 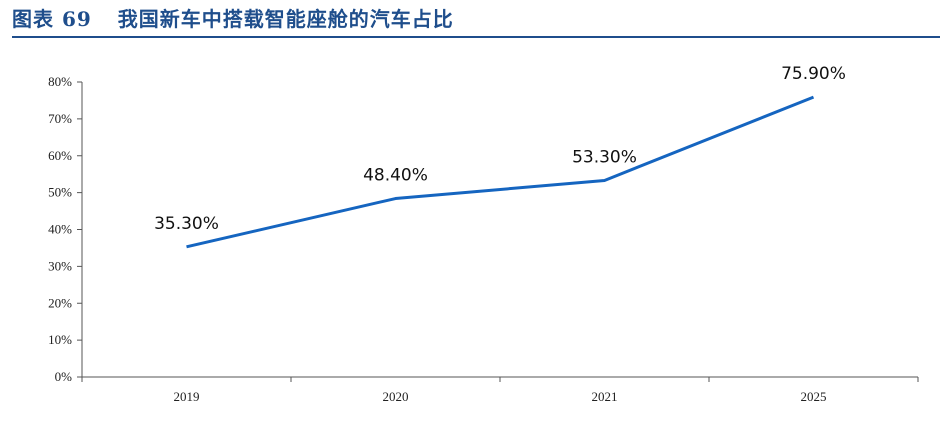 I want to click on y-tick-label: 0%, so click(x=64, y=376).